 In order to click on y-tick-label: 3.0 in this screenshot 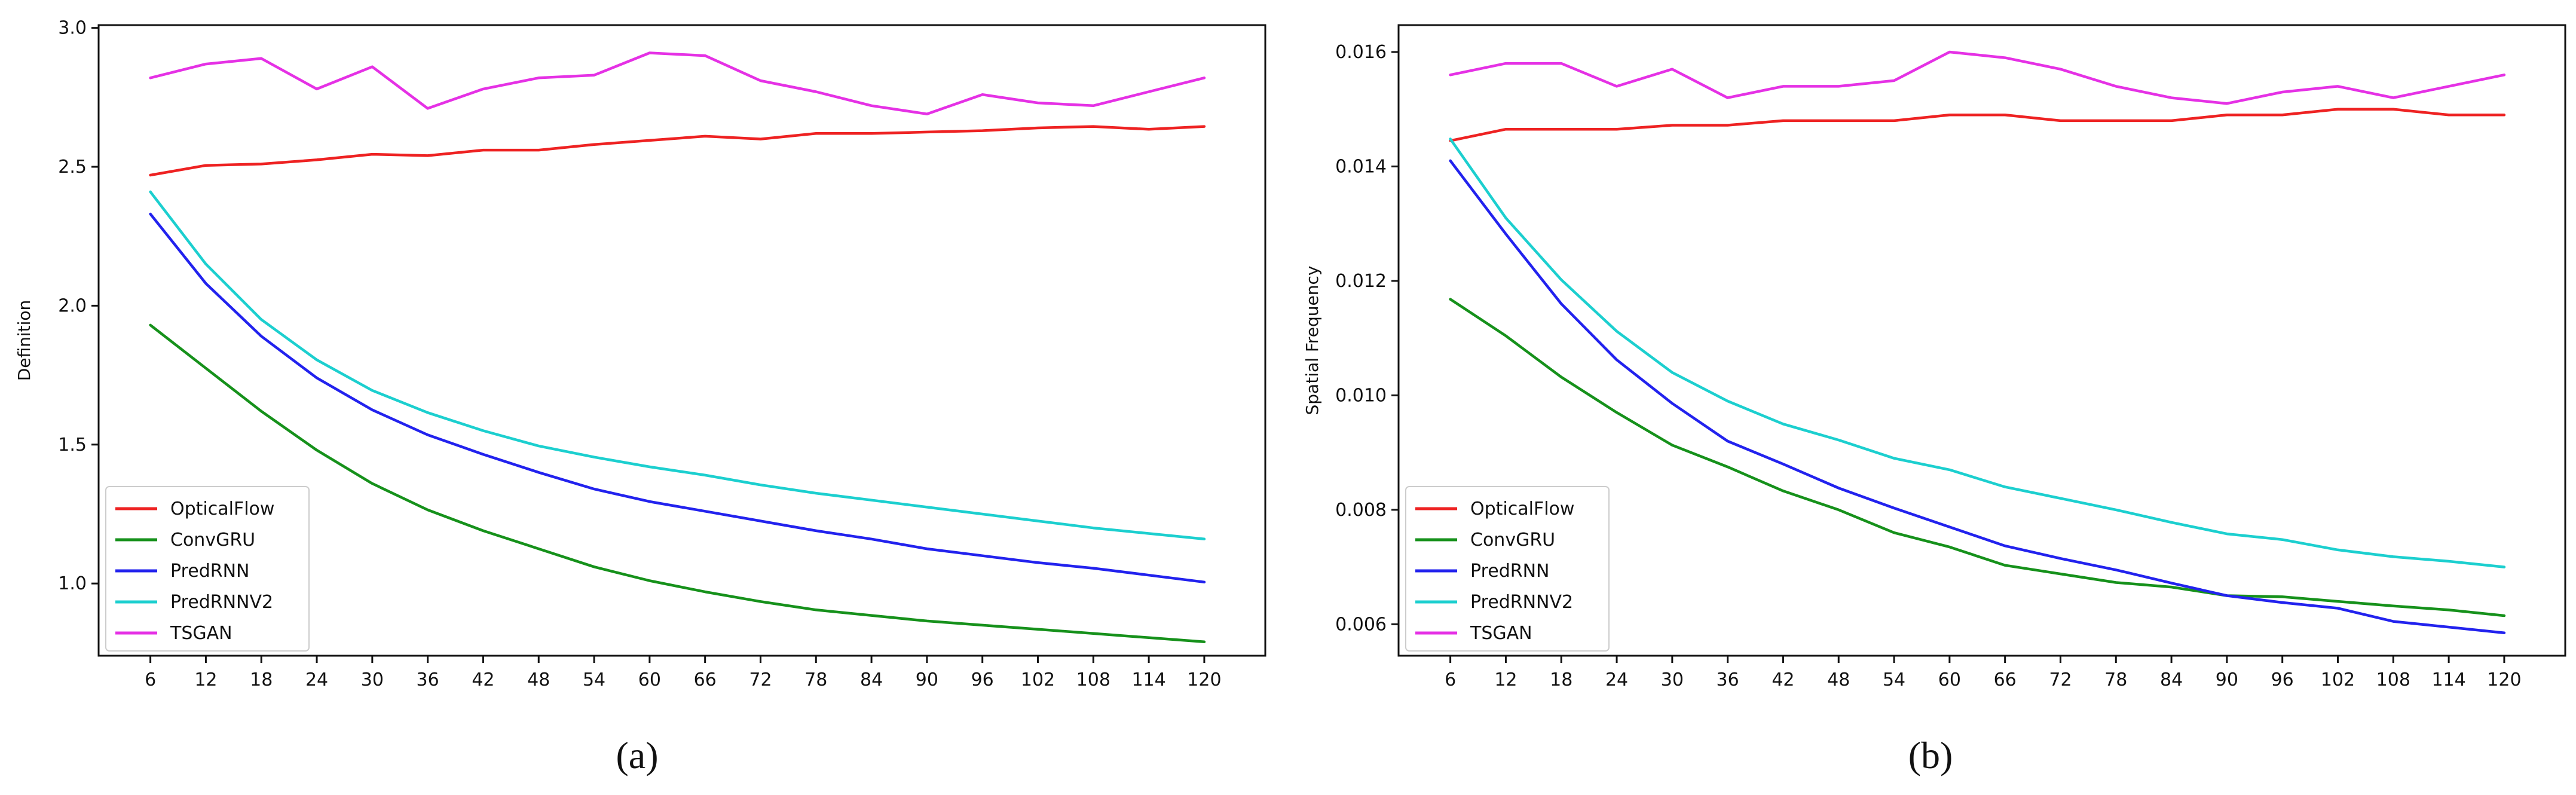, I will do `click(72, 29)`.